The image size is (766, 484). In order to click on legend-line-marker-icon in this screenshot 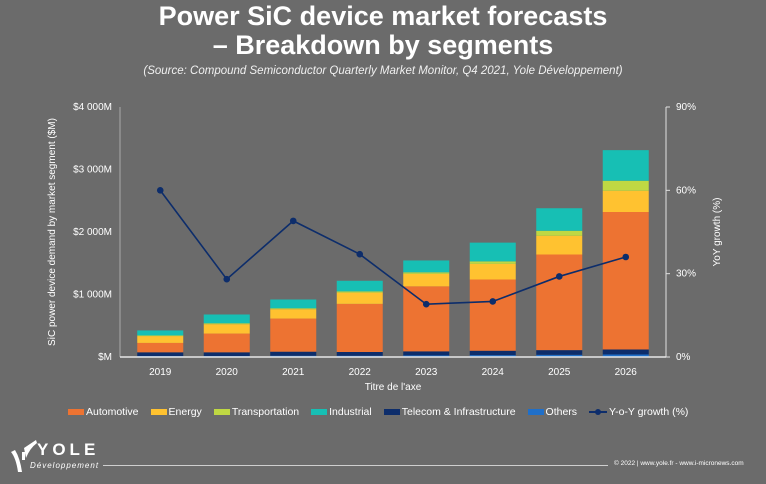, I will do `click(598, 412)`.